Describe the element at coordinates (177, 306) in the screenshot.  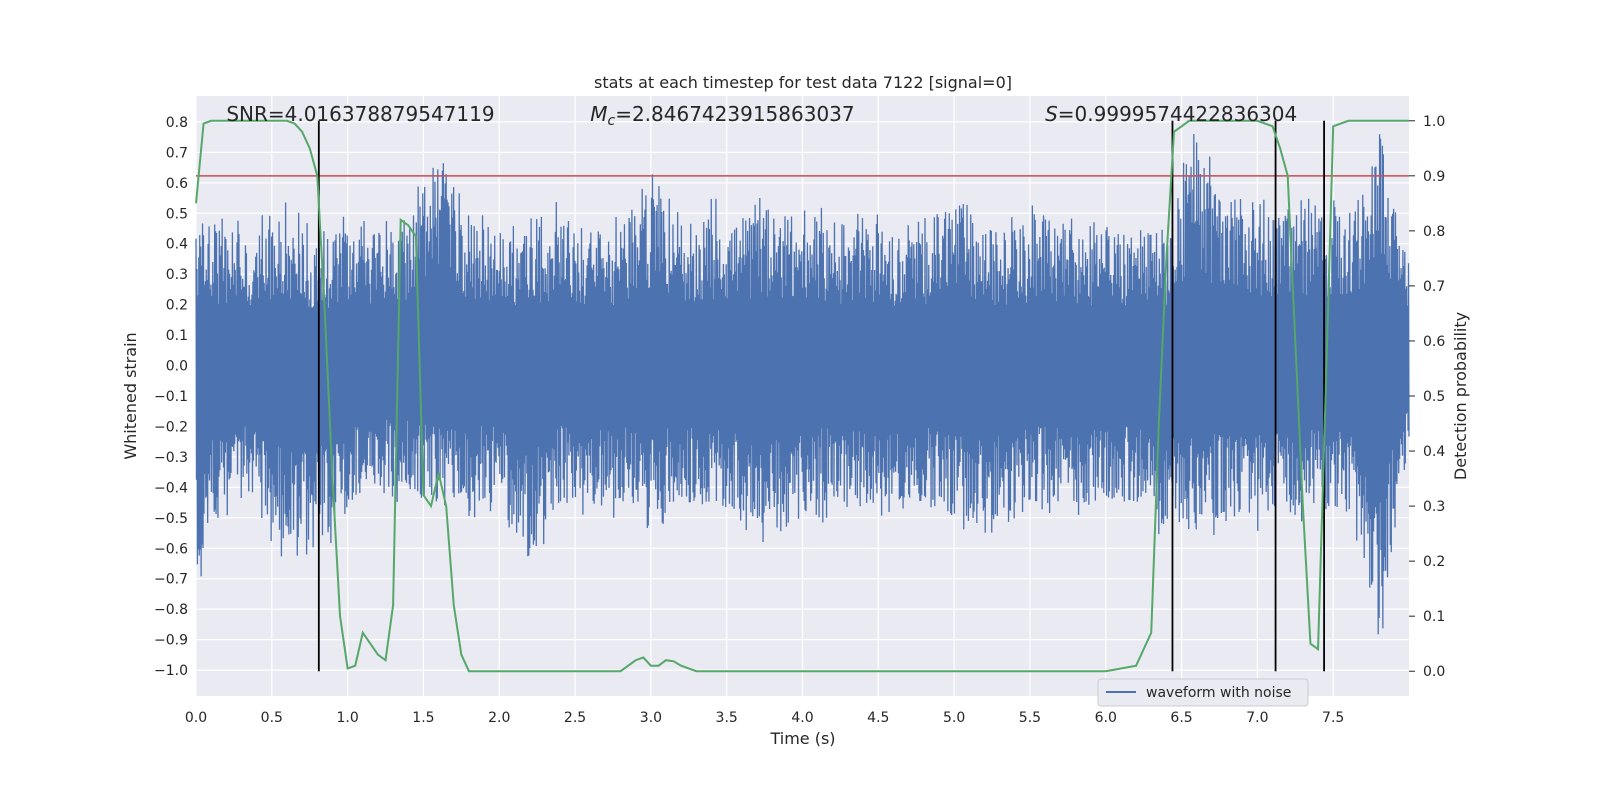
I see `y-tick-label: 0.2` at that location.